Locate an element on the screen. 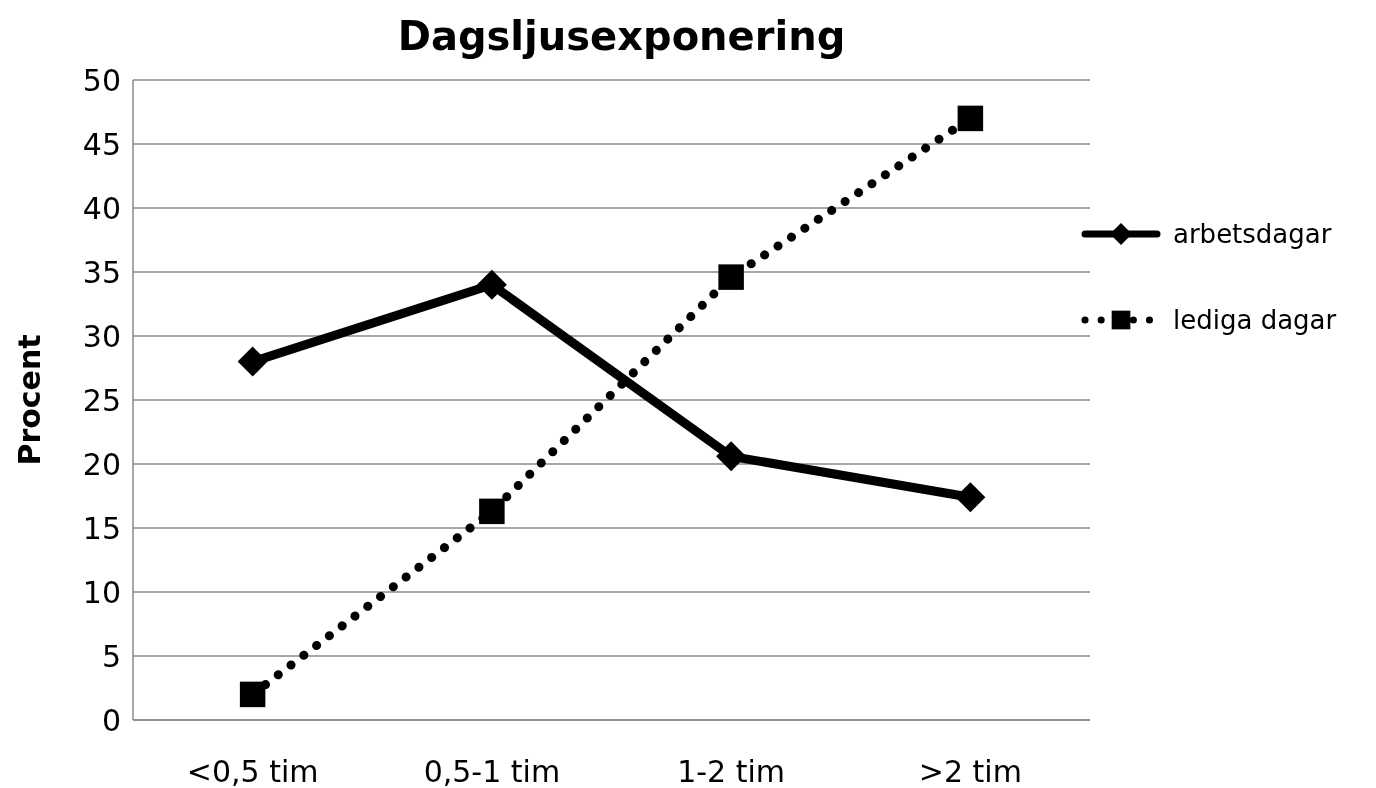  y-axis-title: Procent is located at coordinates (29, 400).